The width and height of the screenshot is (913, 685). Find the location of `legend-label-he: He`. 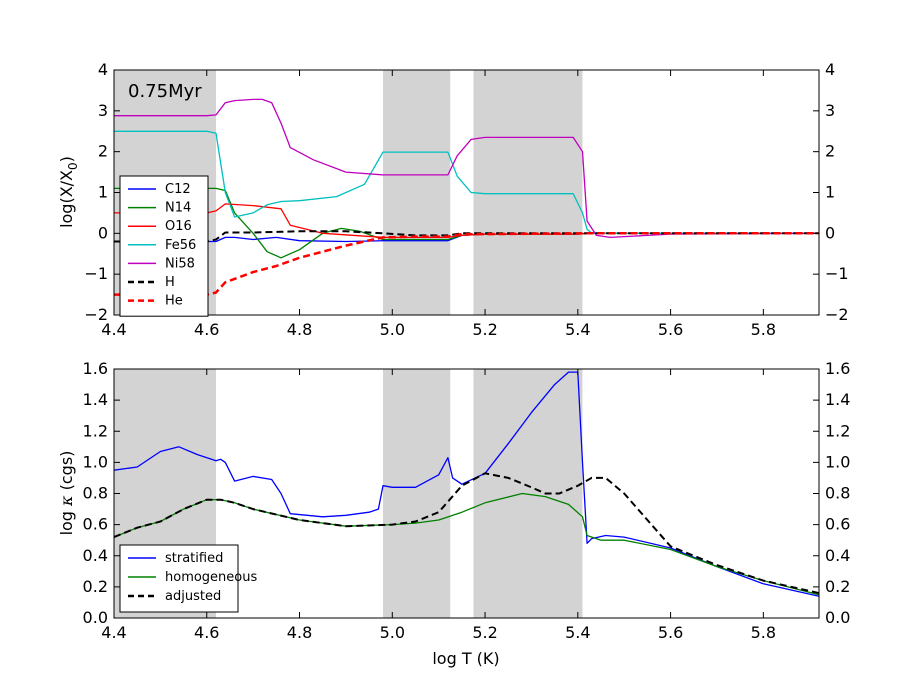

legend-label-he: He is located at coordinates (174, 301).